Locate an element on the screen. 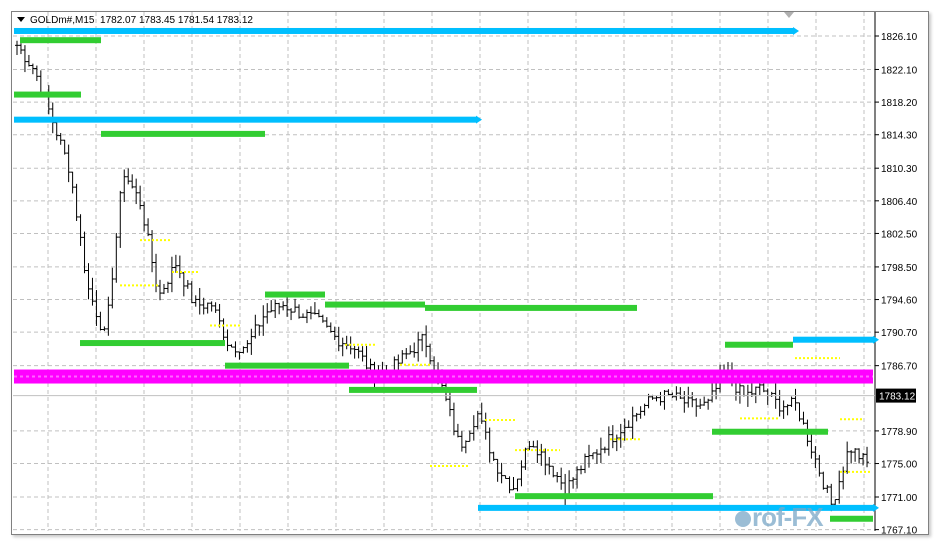 This screenshot has width=934, height=541. price-tick-label: 1775.00 is located at coordinates (899, 465).